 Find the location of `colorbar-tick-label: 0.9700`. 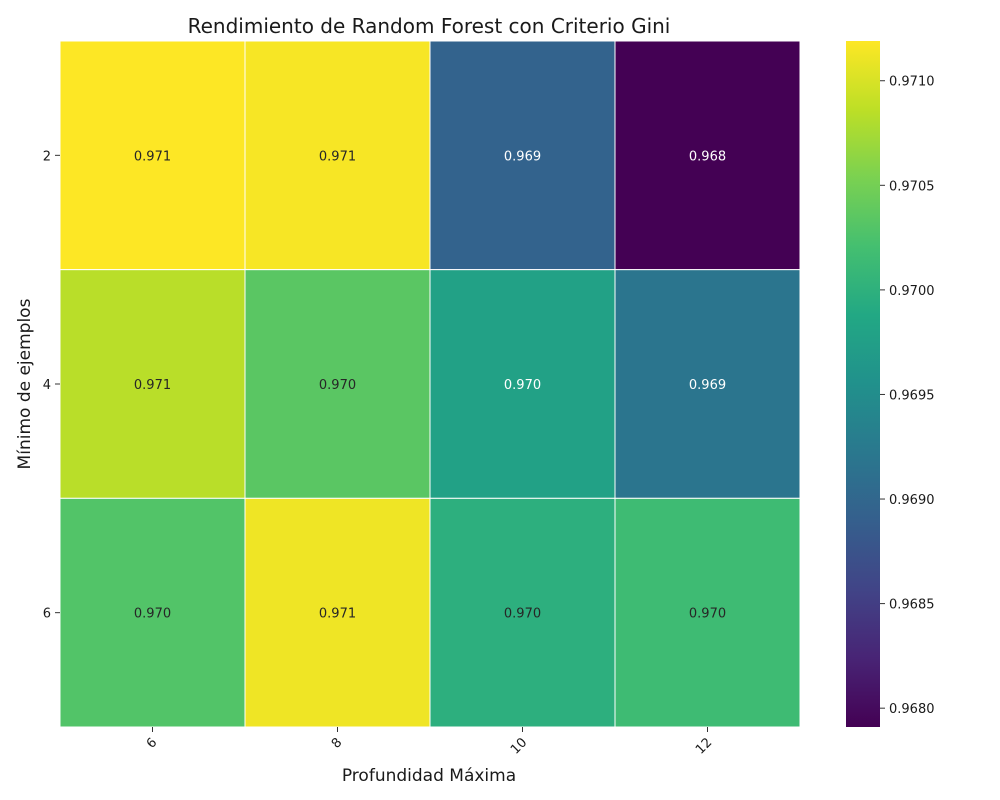

colorbar-tick-label: 0.9700 is located at coordinates (912, 291).